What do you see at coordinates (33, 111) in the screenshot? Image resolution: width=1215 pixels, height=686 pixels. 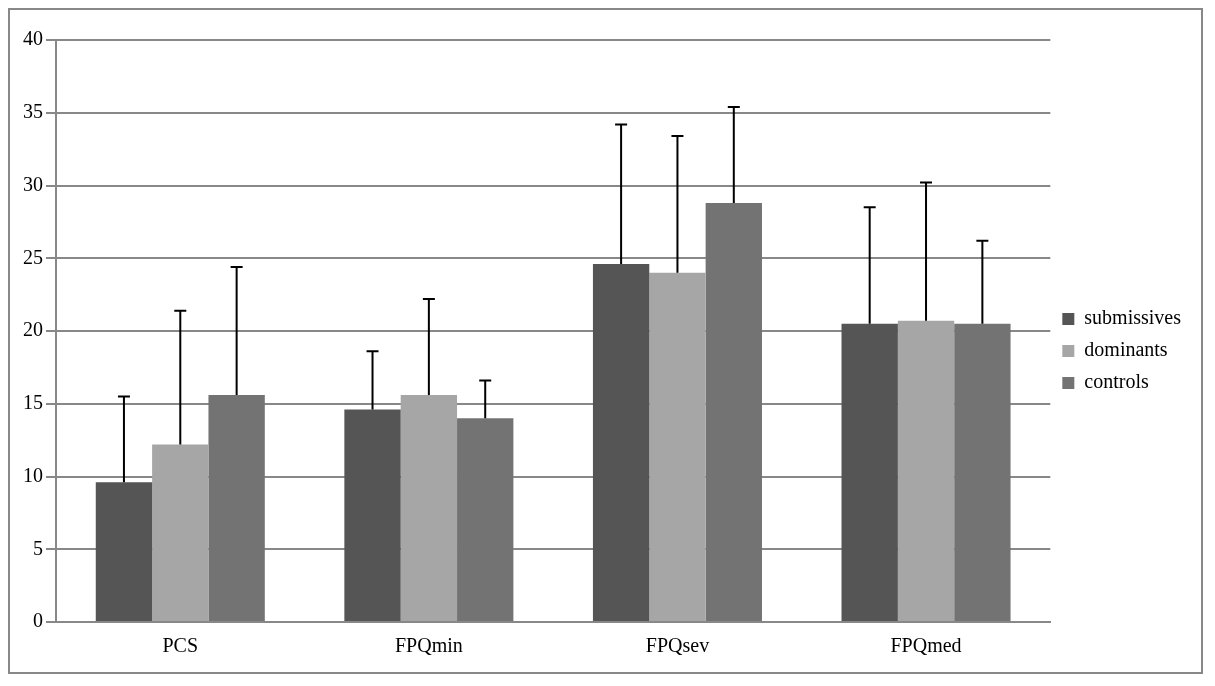 I see `y-tick-label: 35` at bounding box center [33, 111].